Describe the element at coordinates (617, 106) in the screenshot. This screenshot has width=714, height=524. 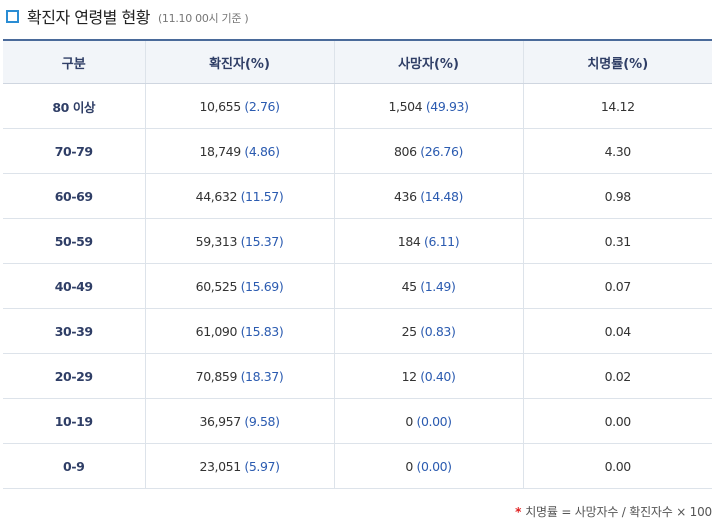
I see `fatality-rate-cell: 14.12` at that location.